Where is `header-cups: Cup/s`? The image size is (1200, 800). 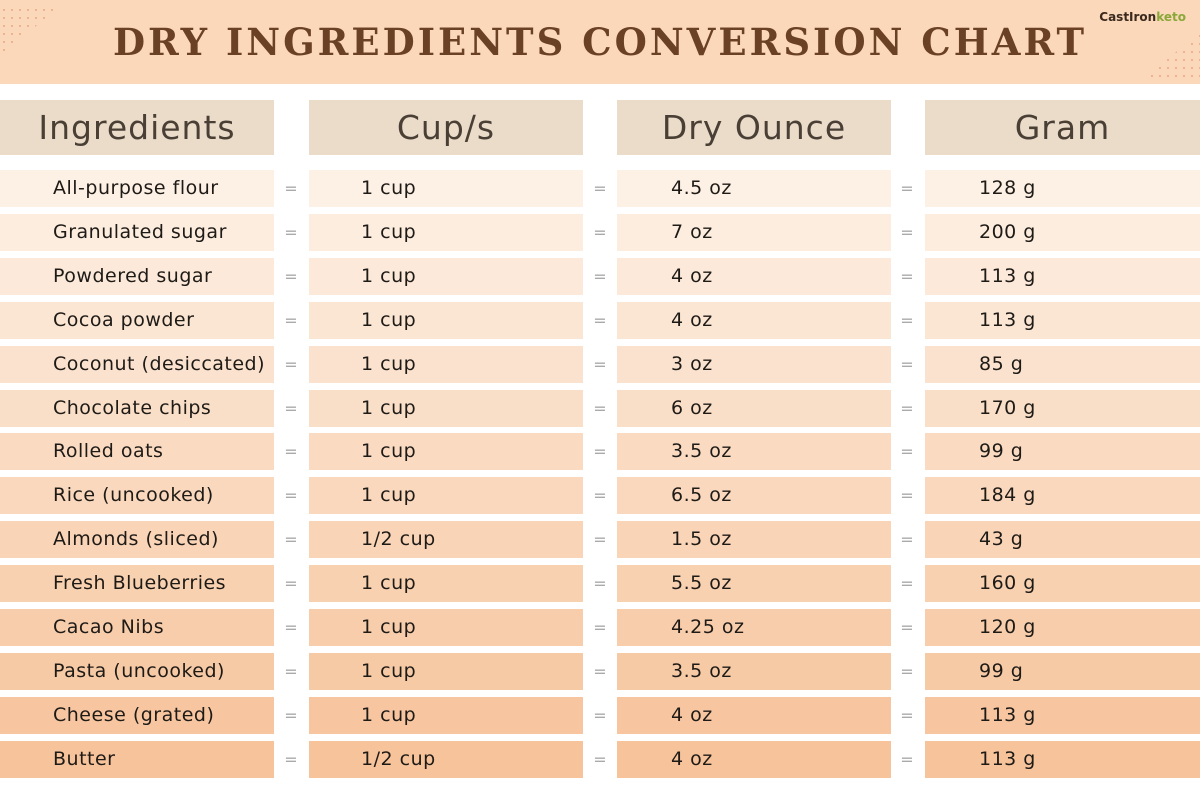 header-cups: Cup/s is located at coordinates (446, 127).